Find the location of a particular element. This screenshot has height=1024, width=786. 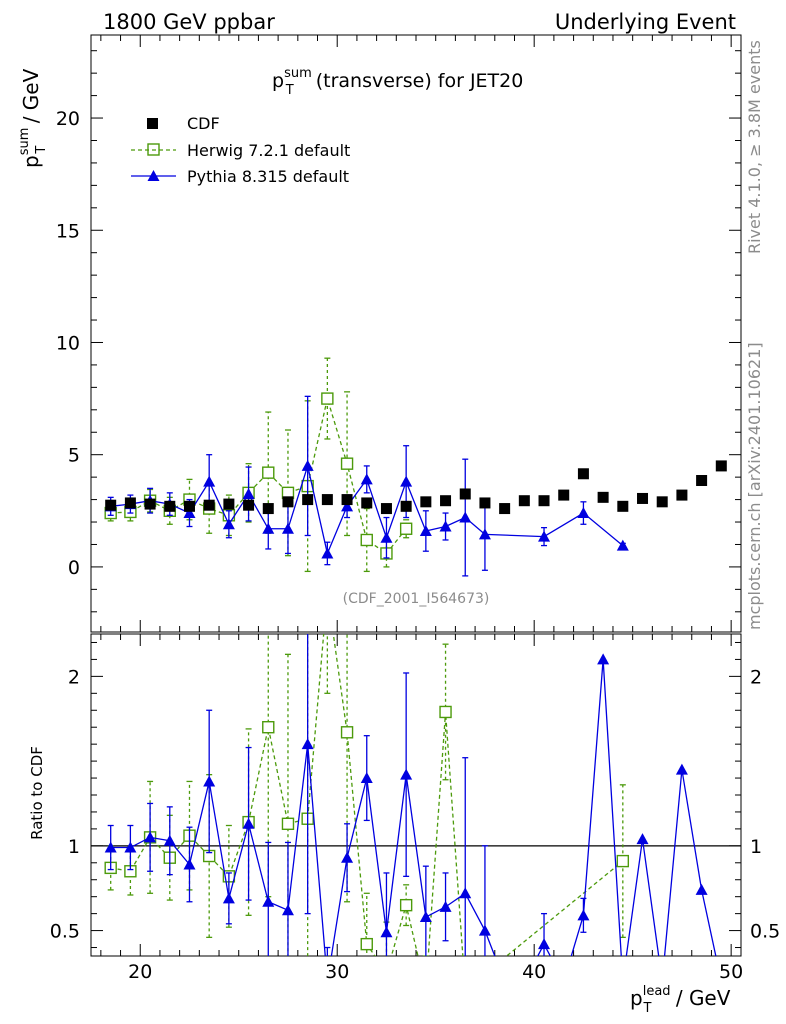

plot-title: psum T (transverse) for JET20 is located at coordinates (397, 82).